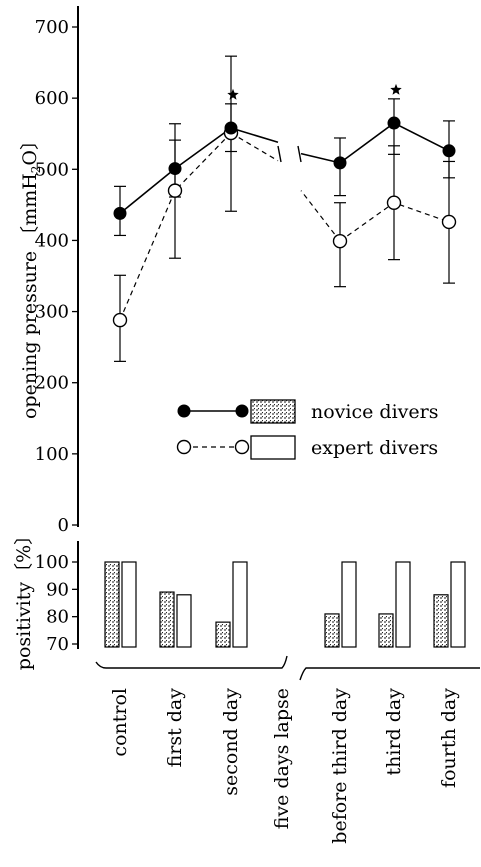  I want to click on bar-expert-divers-third-day, so click(403, 604).